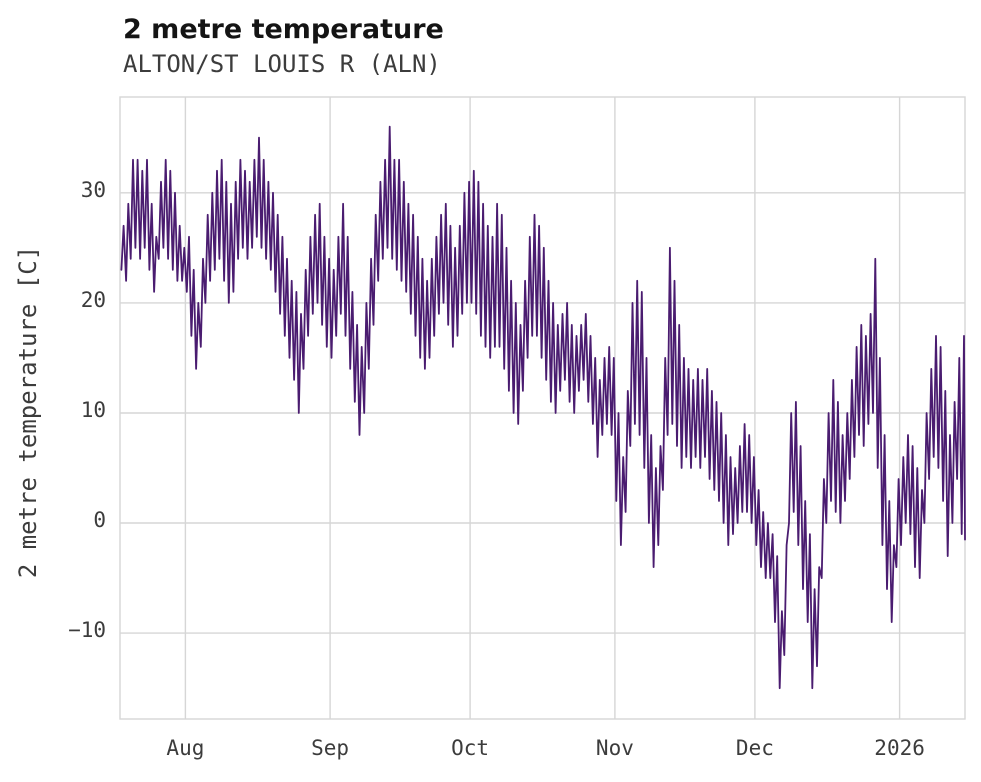 This screenshot has height=782, width=981. I want to click on x-tick-label: Nov, so click(614, 748).